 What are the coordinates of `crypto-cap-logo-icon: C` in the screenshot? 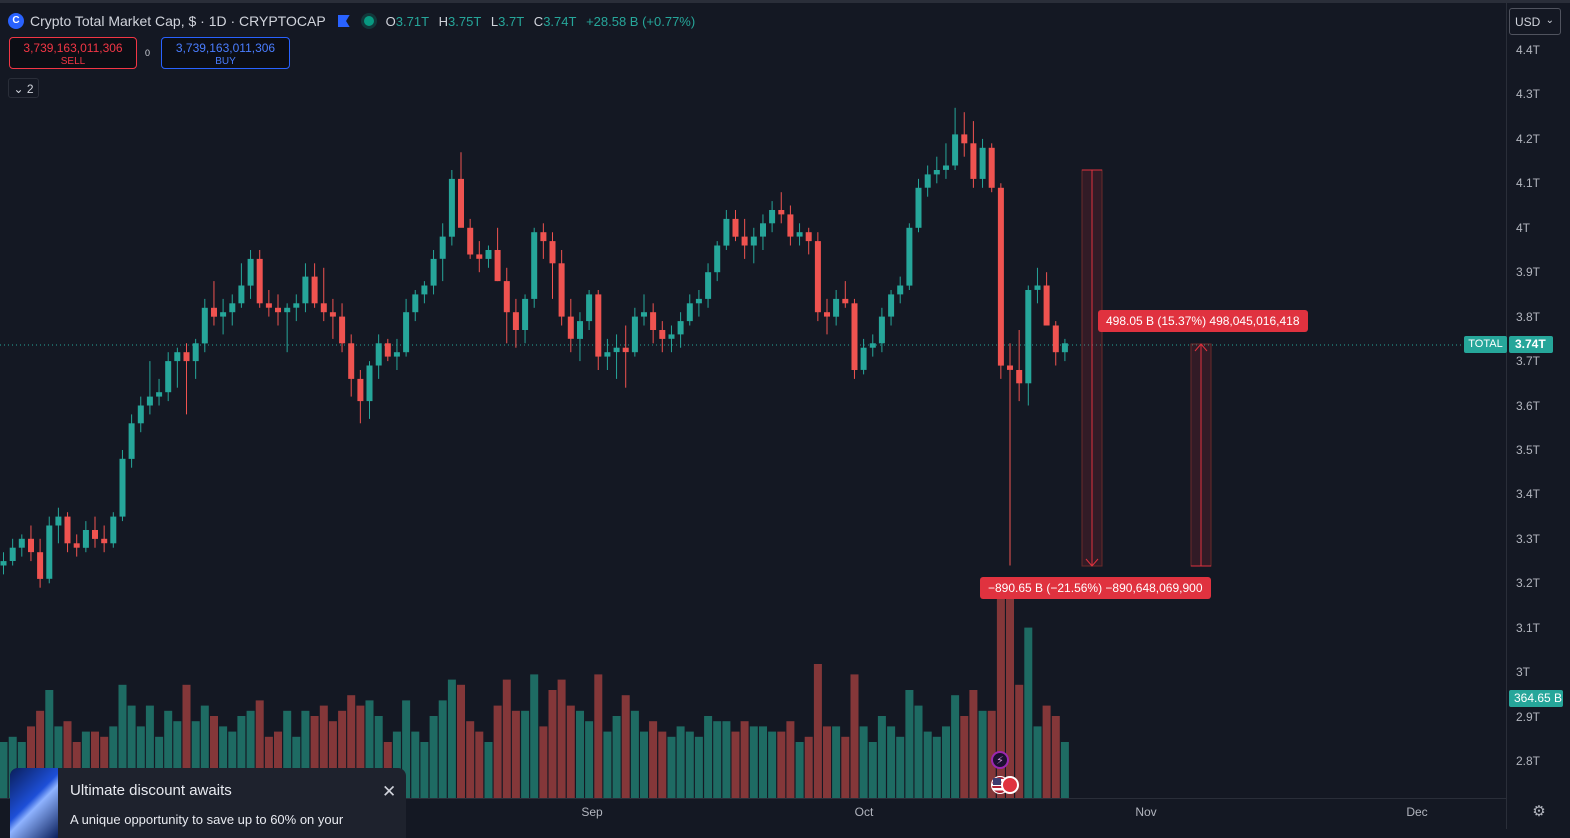 It's located at (16, 21).